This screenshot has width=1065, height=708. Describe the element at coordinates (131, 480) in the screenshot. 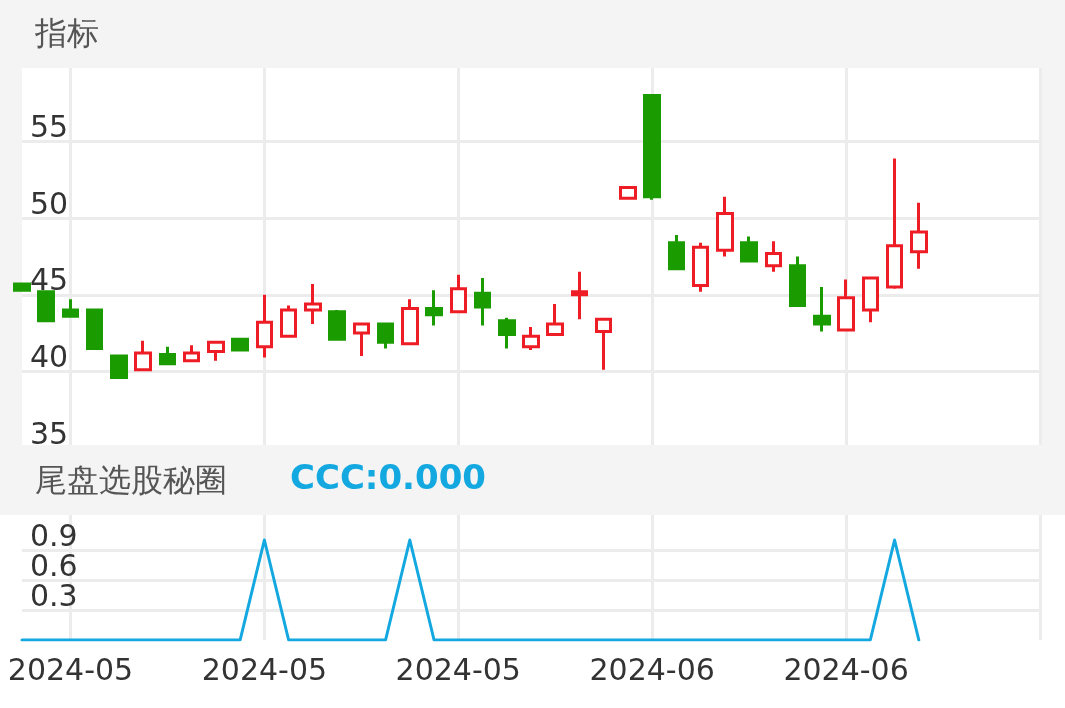

I see `chart-title: 尾盘选股秘圈` at that location.